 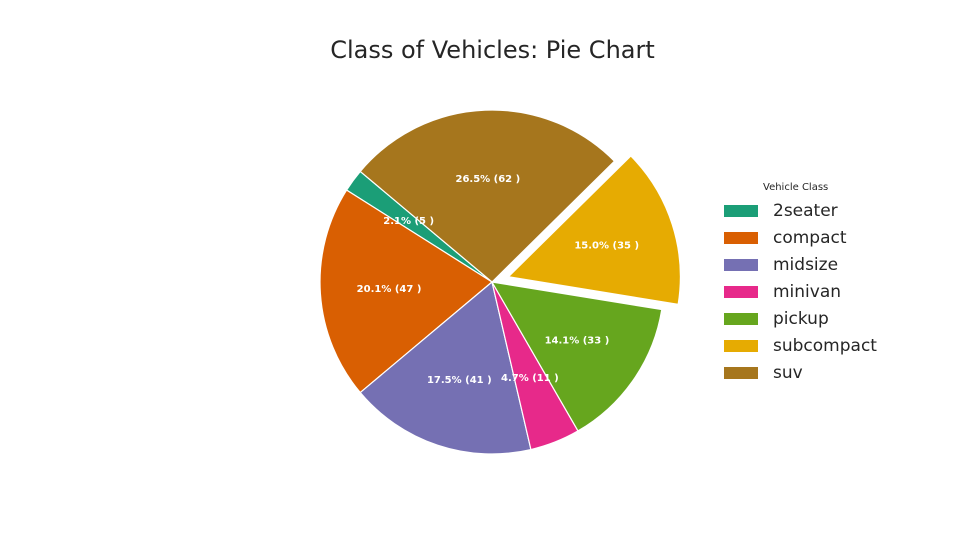 What do you see at coordinates (445, 367) in the screenshot?
I see `pie-slice-midsize` at bounding box center [445, 367].